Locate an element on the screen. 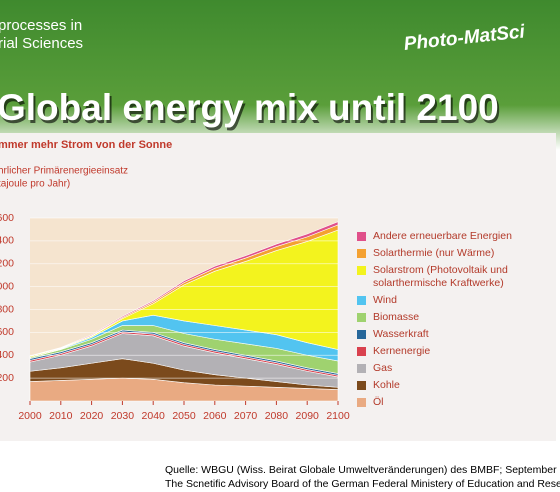 The image size is (560, 492). legend-label: Biomasse is located at coordinates (396, 317).